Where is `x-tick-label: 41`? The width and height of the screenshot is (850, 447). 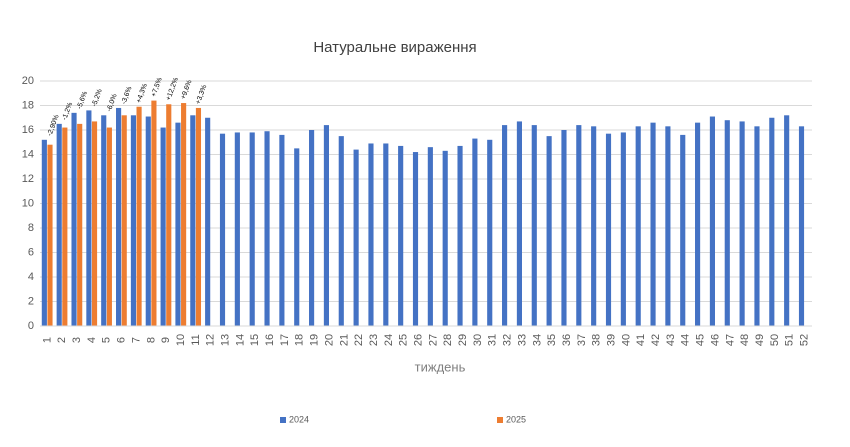 x-tick-label: 41 is located at coordinates (641, 340).